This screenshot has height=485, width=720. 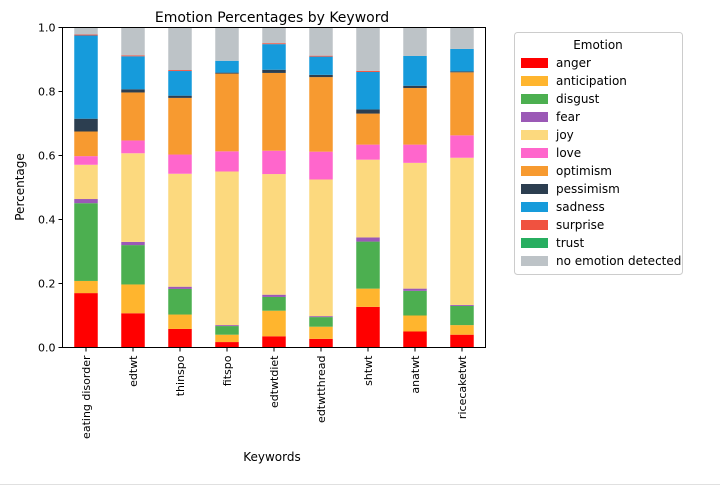 What do you see at coordinates (573, 63) in the screenshot?
I see `legend-label: anger` at bounding box center [573, 63].